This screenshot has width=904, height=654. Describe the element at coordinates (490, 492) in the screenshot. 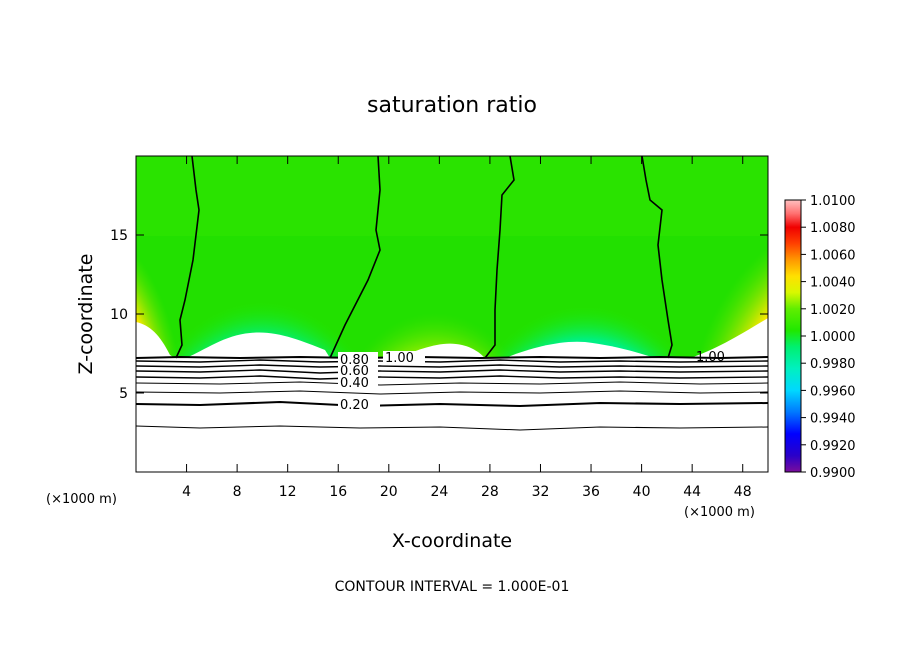

I see `x-tick-label: 28` at that location.